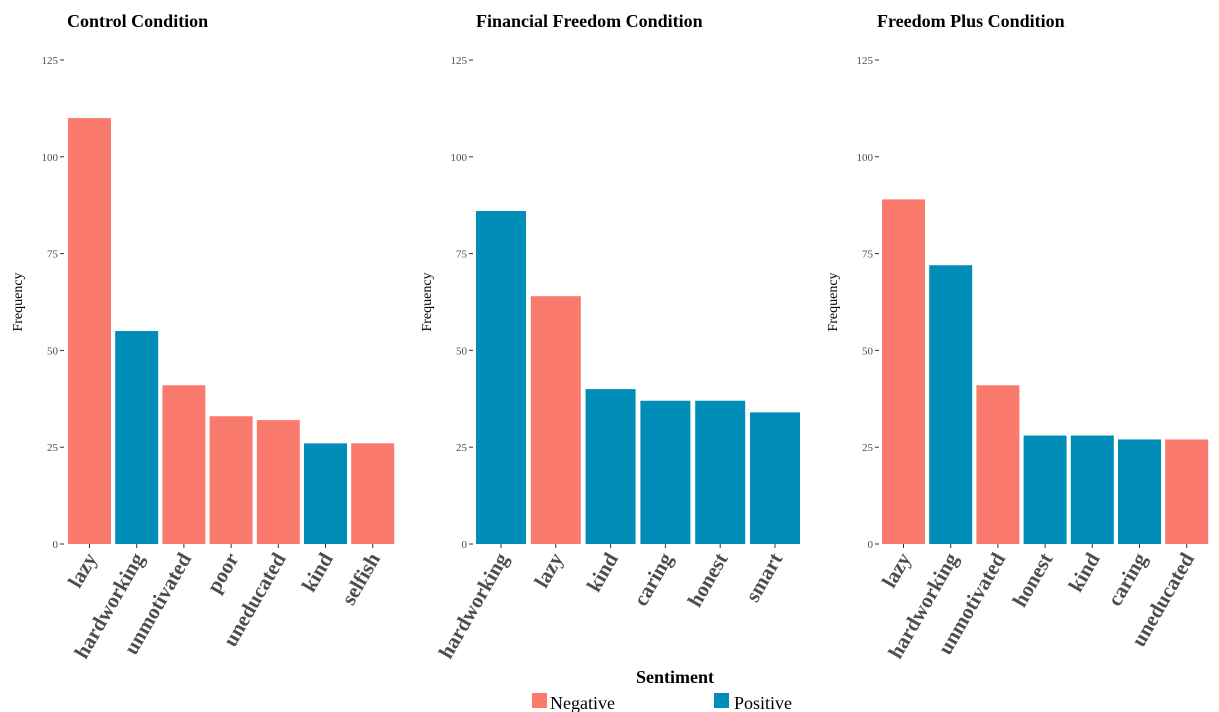 This screenshot has height=712, width=1219. Describe the element at coordinates (589, 21) in the screenshot. I see `panel-title: Financial Freedom Condition` at that location.